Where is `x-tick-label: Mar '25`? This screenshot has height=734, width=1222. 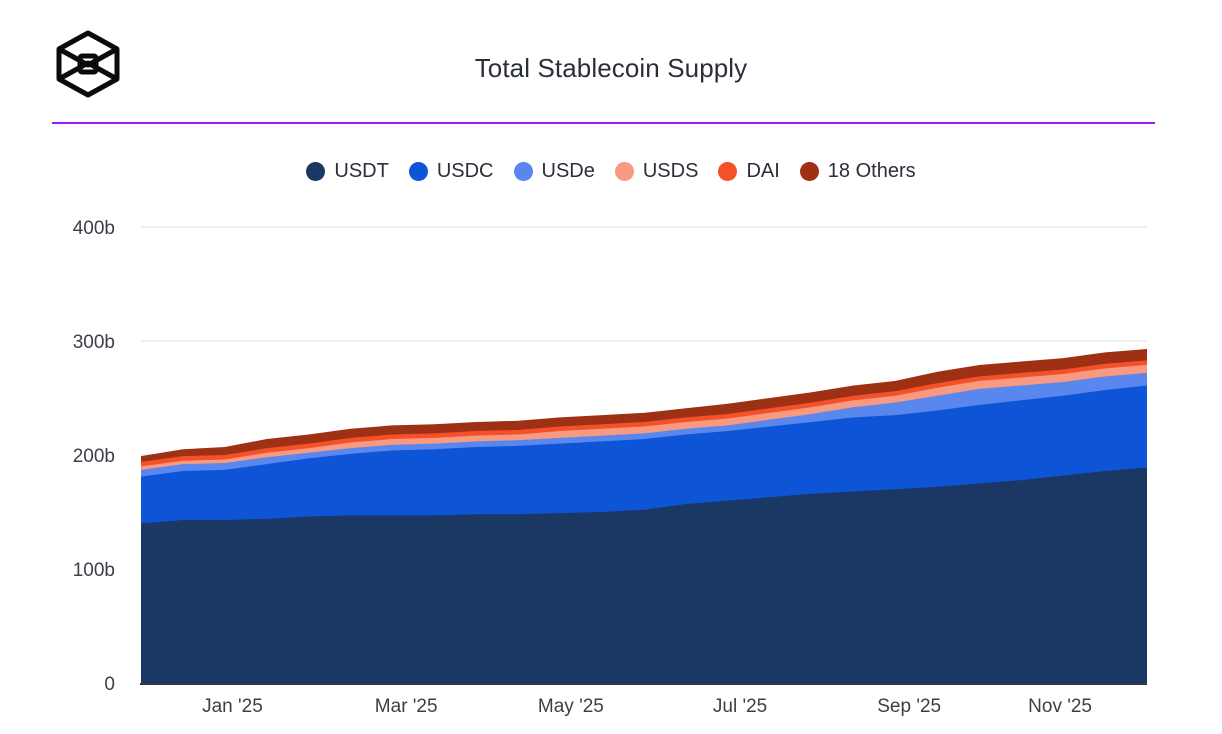
x-tick-label: Mar '25 is located at coordinates (406, 706).